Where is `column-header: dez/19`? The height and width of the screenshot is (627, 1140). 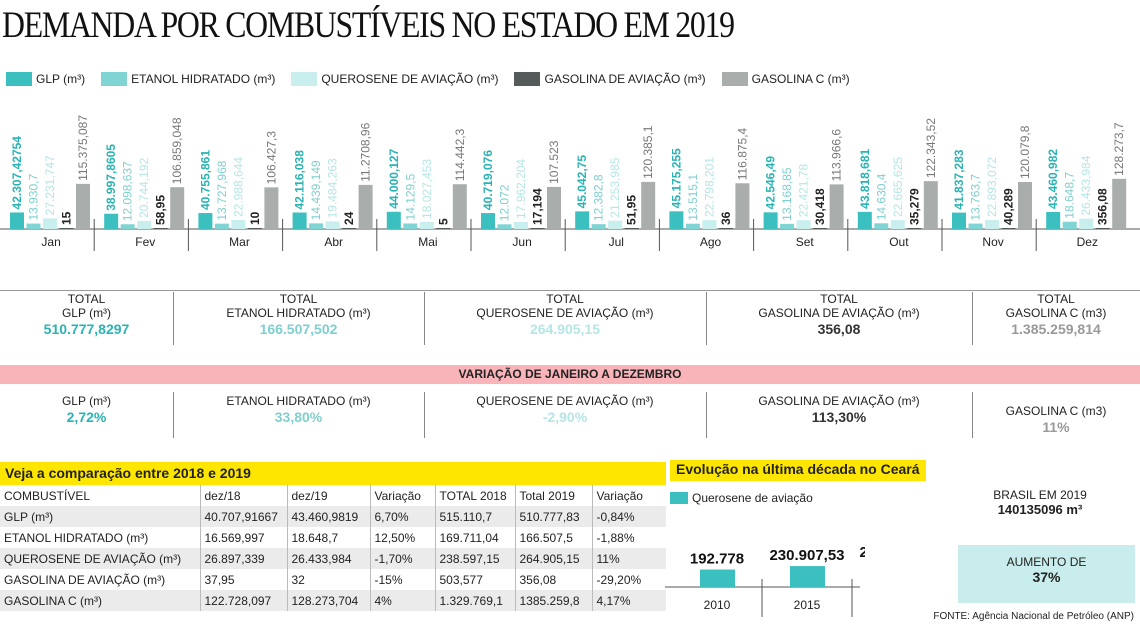 column-header: dez/19 is located at coordinates (328, 495).